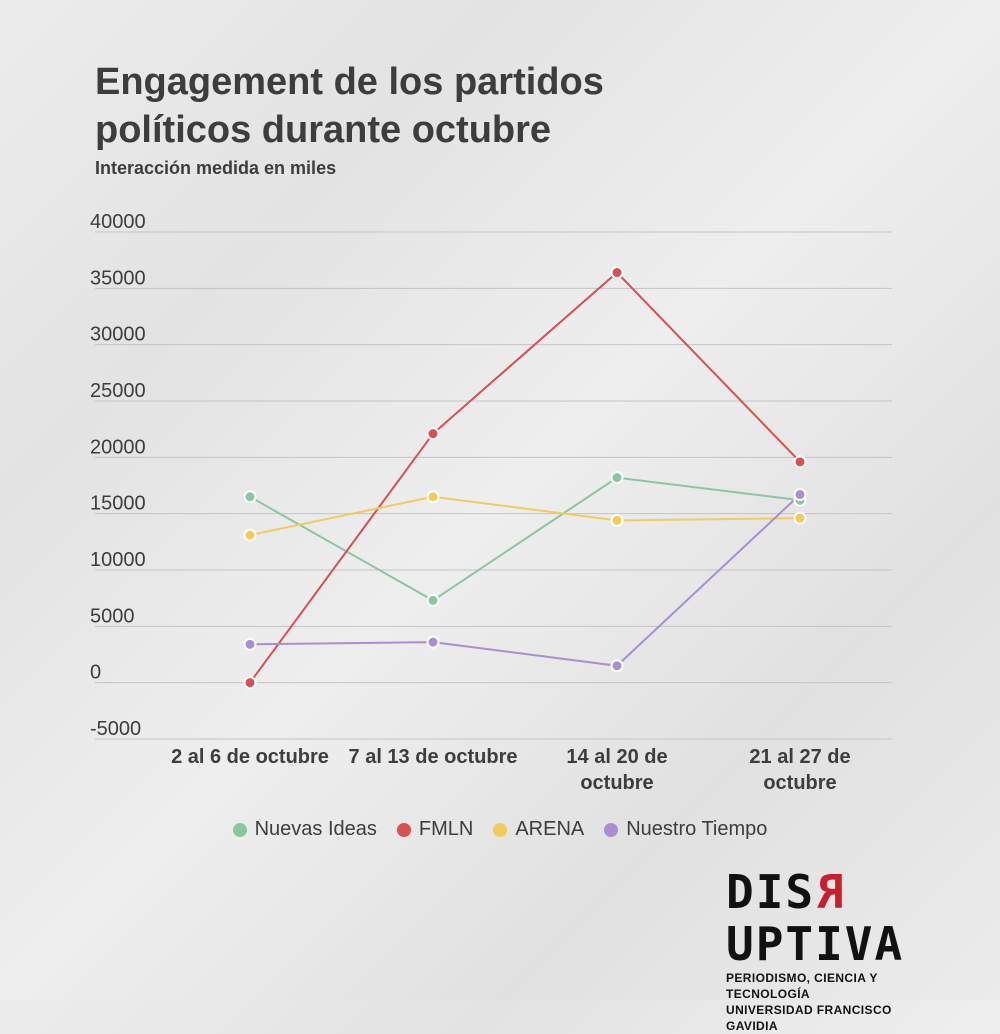 The image size is (1000, 1034). Describe the element at coordinates (115, 729) in the screenshot. I see `y-tick-label: -5000` at that location.